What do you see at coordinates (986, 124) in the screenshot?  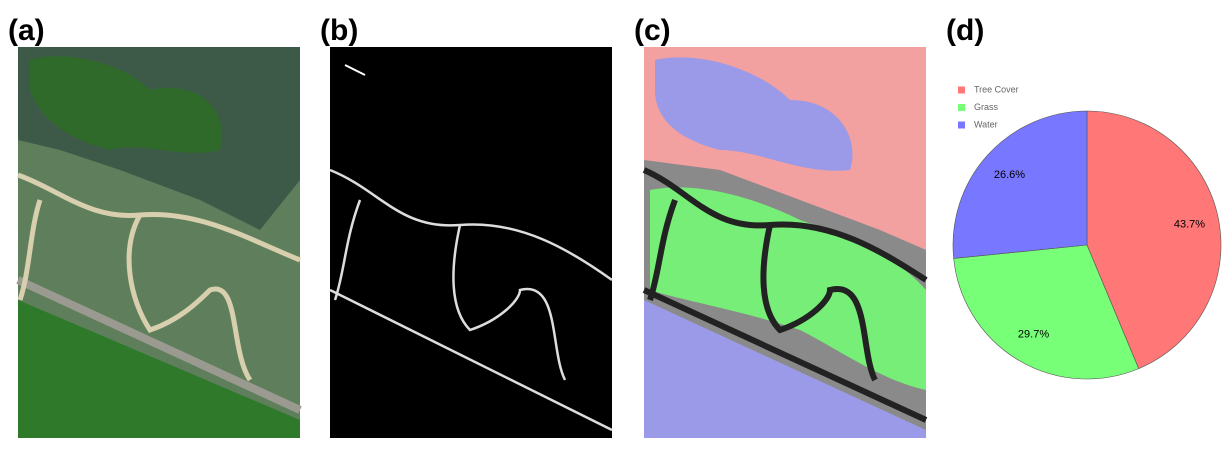 I see `legend-label: Water` at bounding box center [986, 124].